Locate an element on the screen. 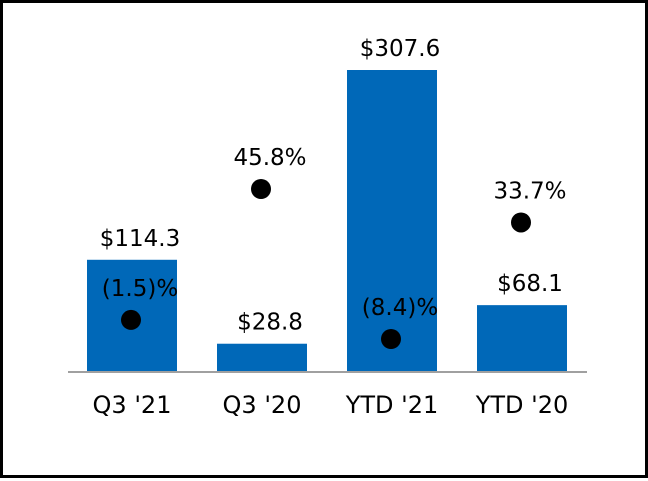 This screenshot has width=648, height=481. change-label-q3-20: 45.8% is located at coordinates (269, 158).